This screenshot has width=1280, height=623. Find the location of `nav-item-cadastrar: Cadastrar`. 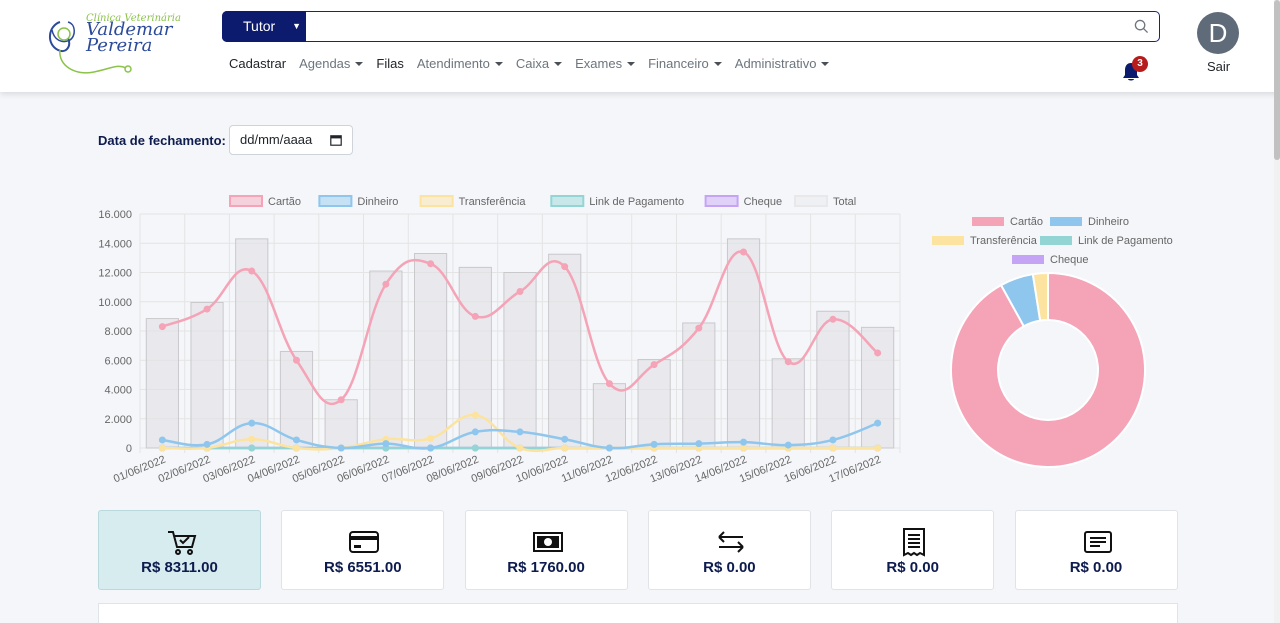

nav-item-cadastrar: Cadastrar is located at coordinates (257, 63).